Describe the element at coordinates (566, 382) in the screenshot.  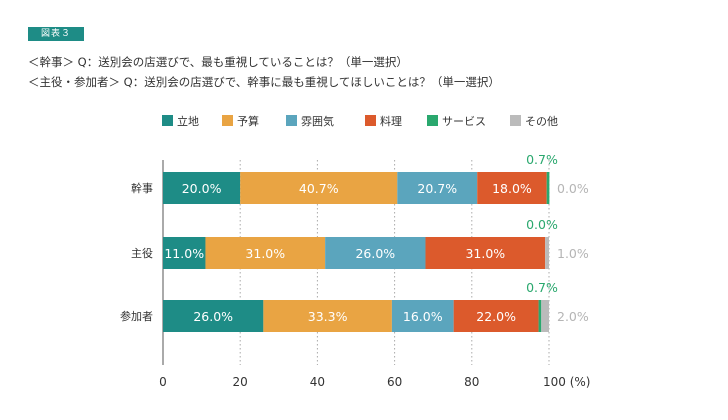
I see `x-tick-label: 100 (%)` at that location.